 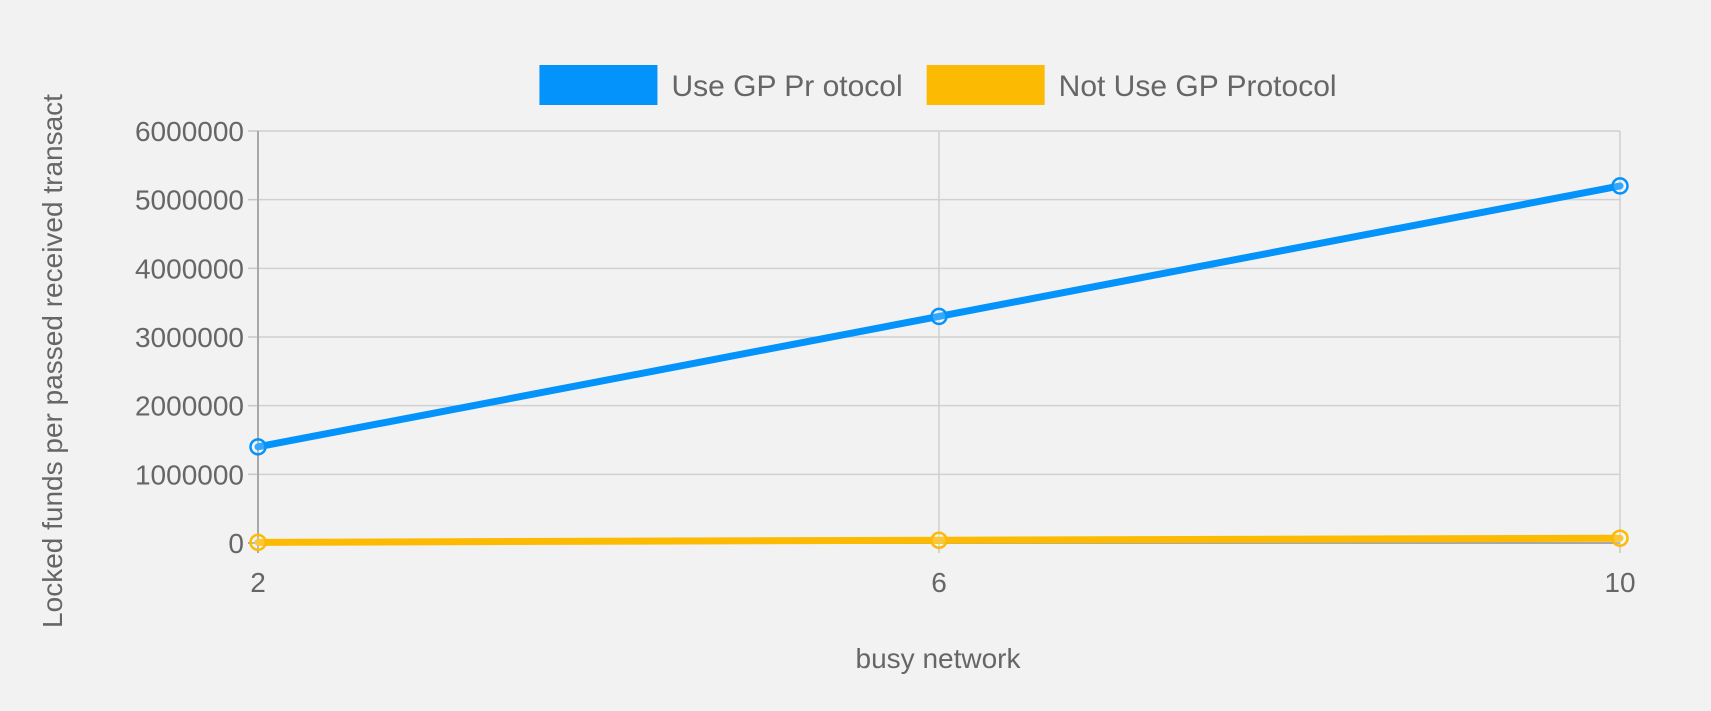 What do you see at coordinates (189, 474) in the screenshot?
I see `y-tick-label: 1000000` at bounding box center [189, 474].